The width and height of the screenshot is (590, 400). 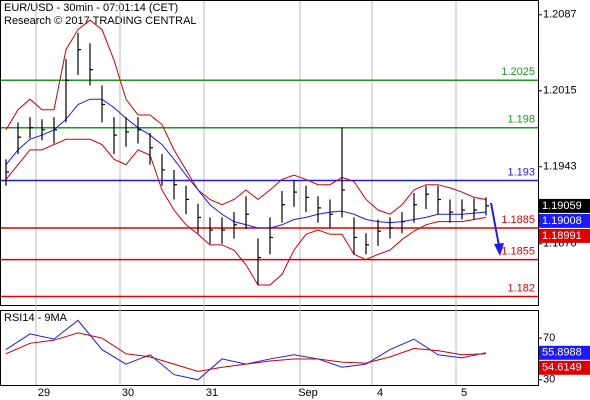 What do you see at coordinates (499, 249) in the screenshot?
I see `forecast-arrowhead` at bounding box center [499, 249].